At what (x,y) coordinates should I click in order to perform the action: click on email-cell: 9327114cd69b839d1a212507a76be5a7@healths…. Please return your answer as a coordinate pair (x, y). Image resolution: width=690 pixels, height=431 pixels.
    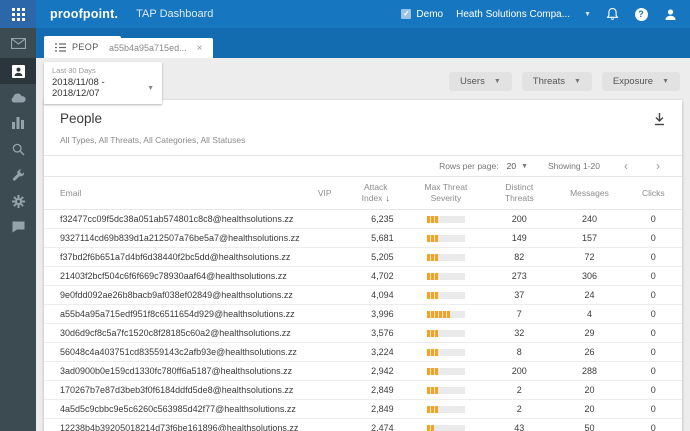
    Looking at the image, I should click on (175, 238).